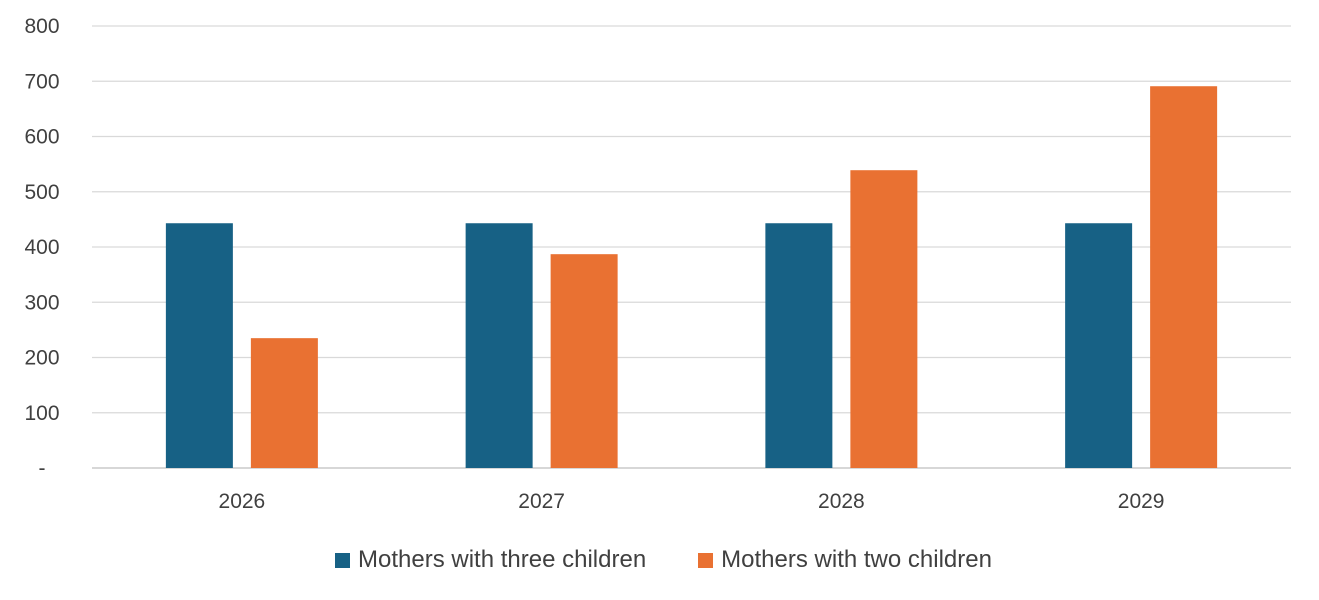 The width and height of the screenshot is (1319, 600). Describe the element at coordinates (1141, 501) in the screenshot. I see `x-tick-label-2029: 2029` at that location.